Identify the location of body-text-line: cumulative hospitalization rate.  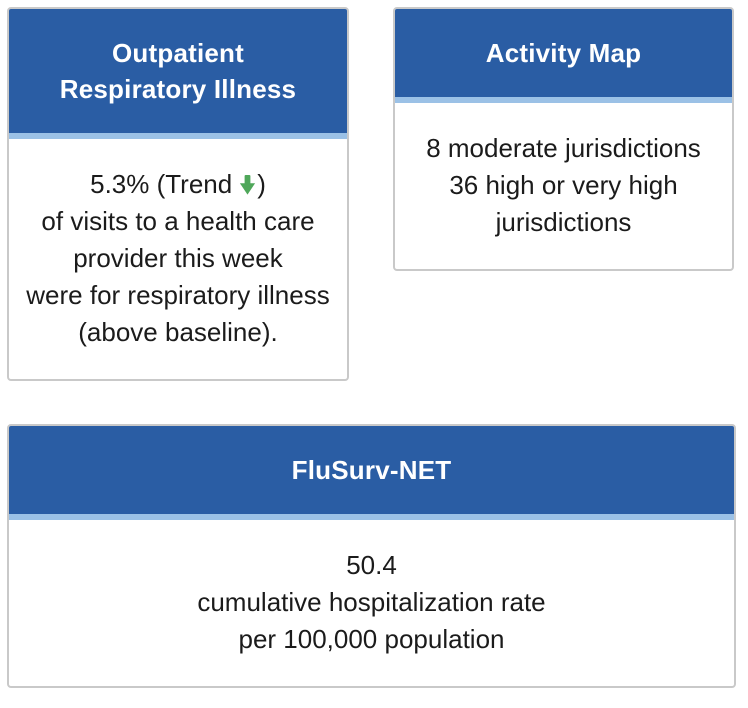
(371, 602).